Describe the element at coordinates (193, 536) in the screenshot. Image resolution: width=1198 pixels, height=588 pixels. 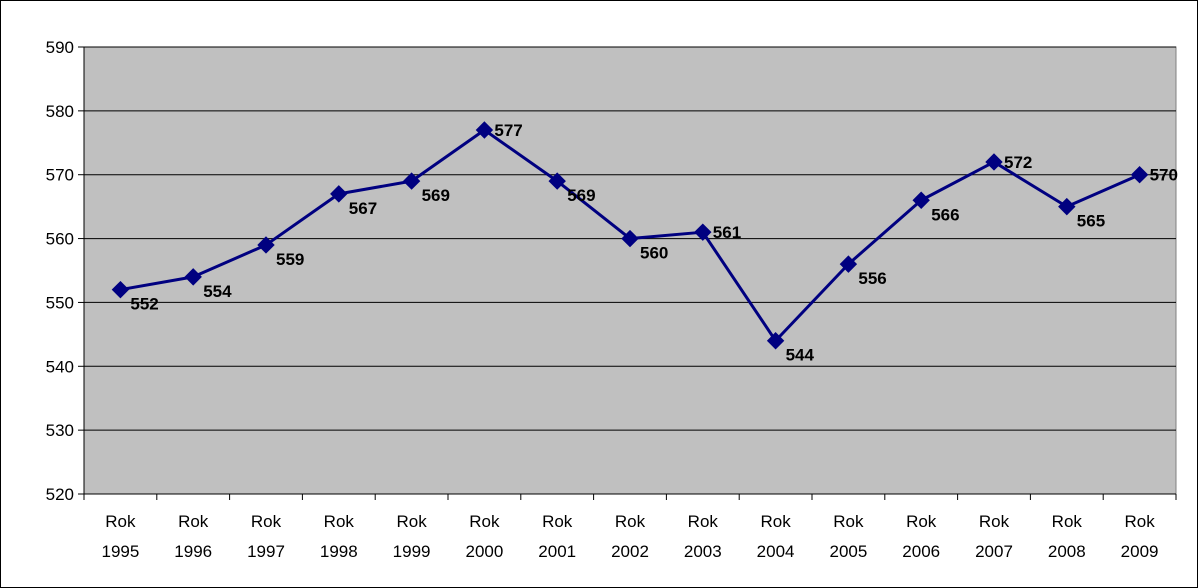
I see `x-tick-label: Rok 1996` at that location.